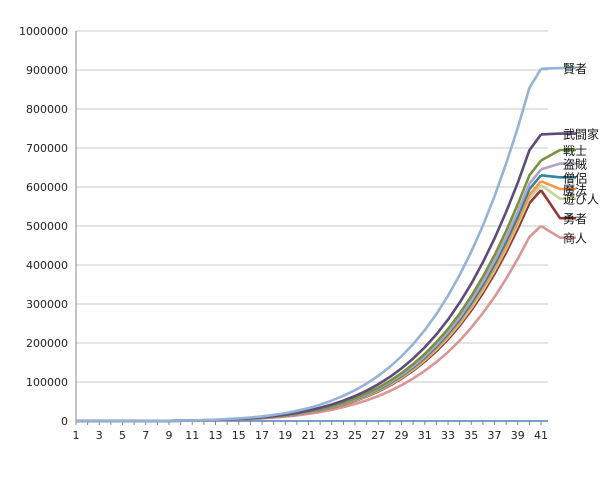 This screenshot has width=610, height=497. Describe the element at coordinates (47, 226) in the screenshot. I see `y-tick-label: 500000` at that location.